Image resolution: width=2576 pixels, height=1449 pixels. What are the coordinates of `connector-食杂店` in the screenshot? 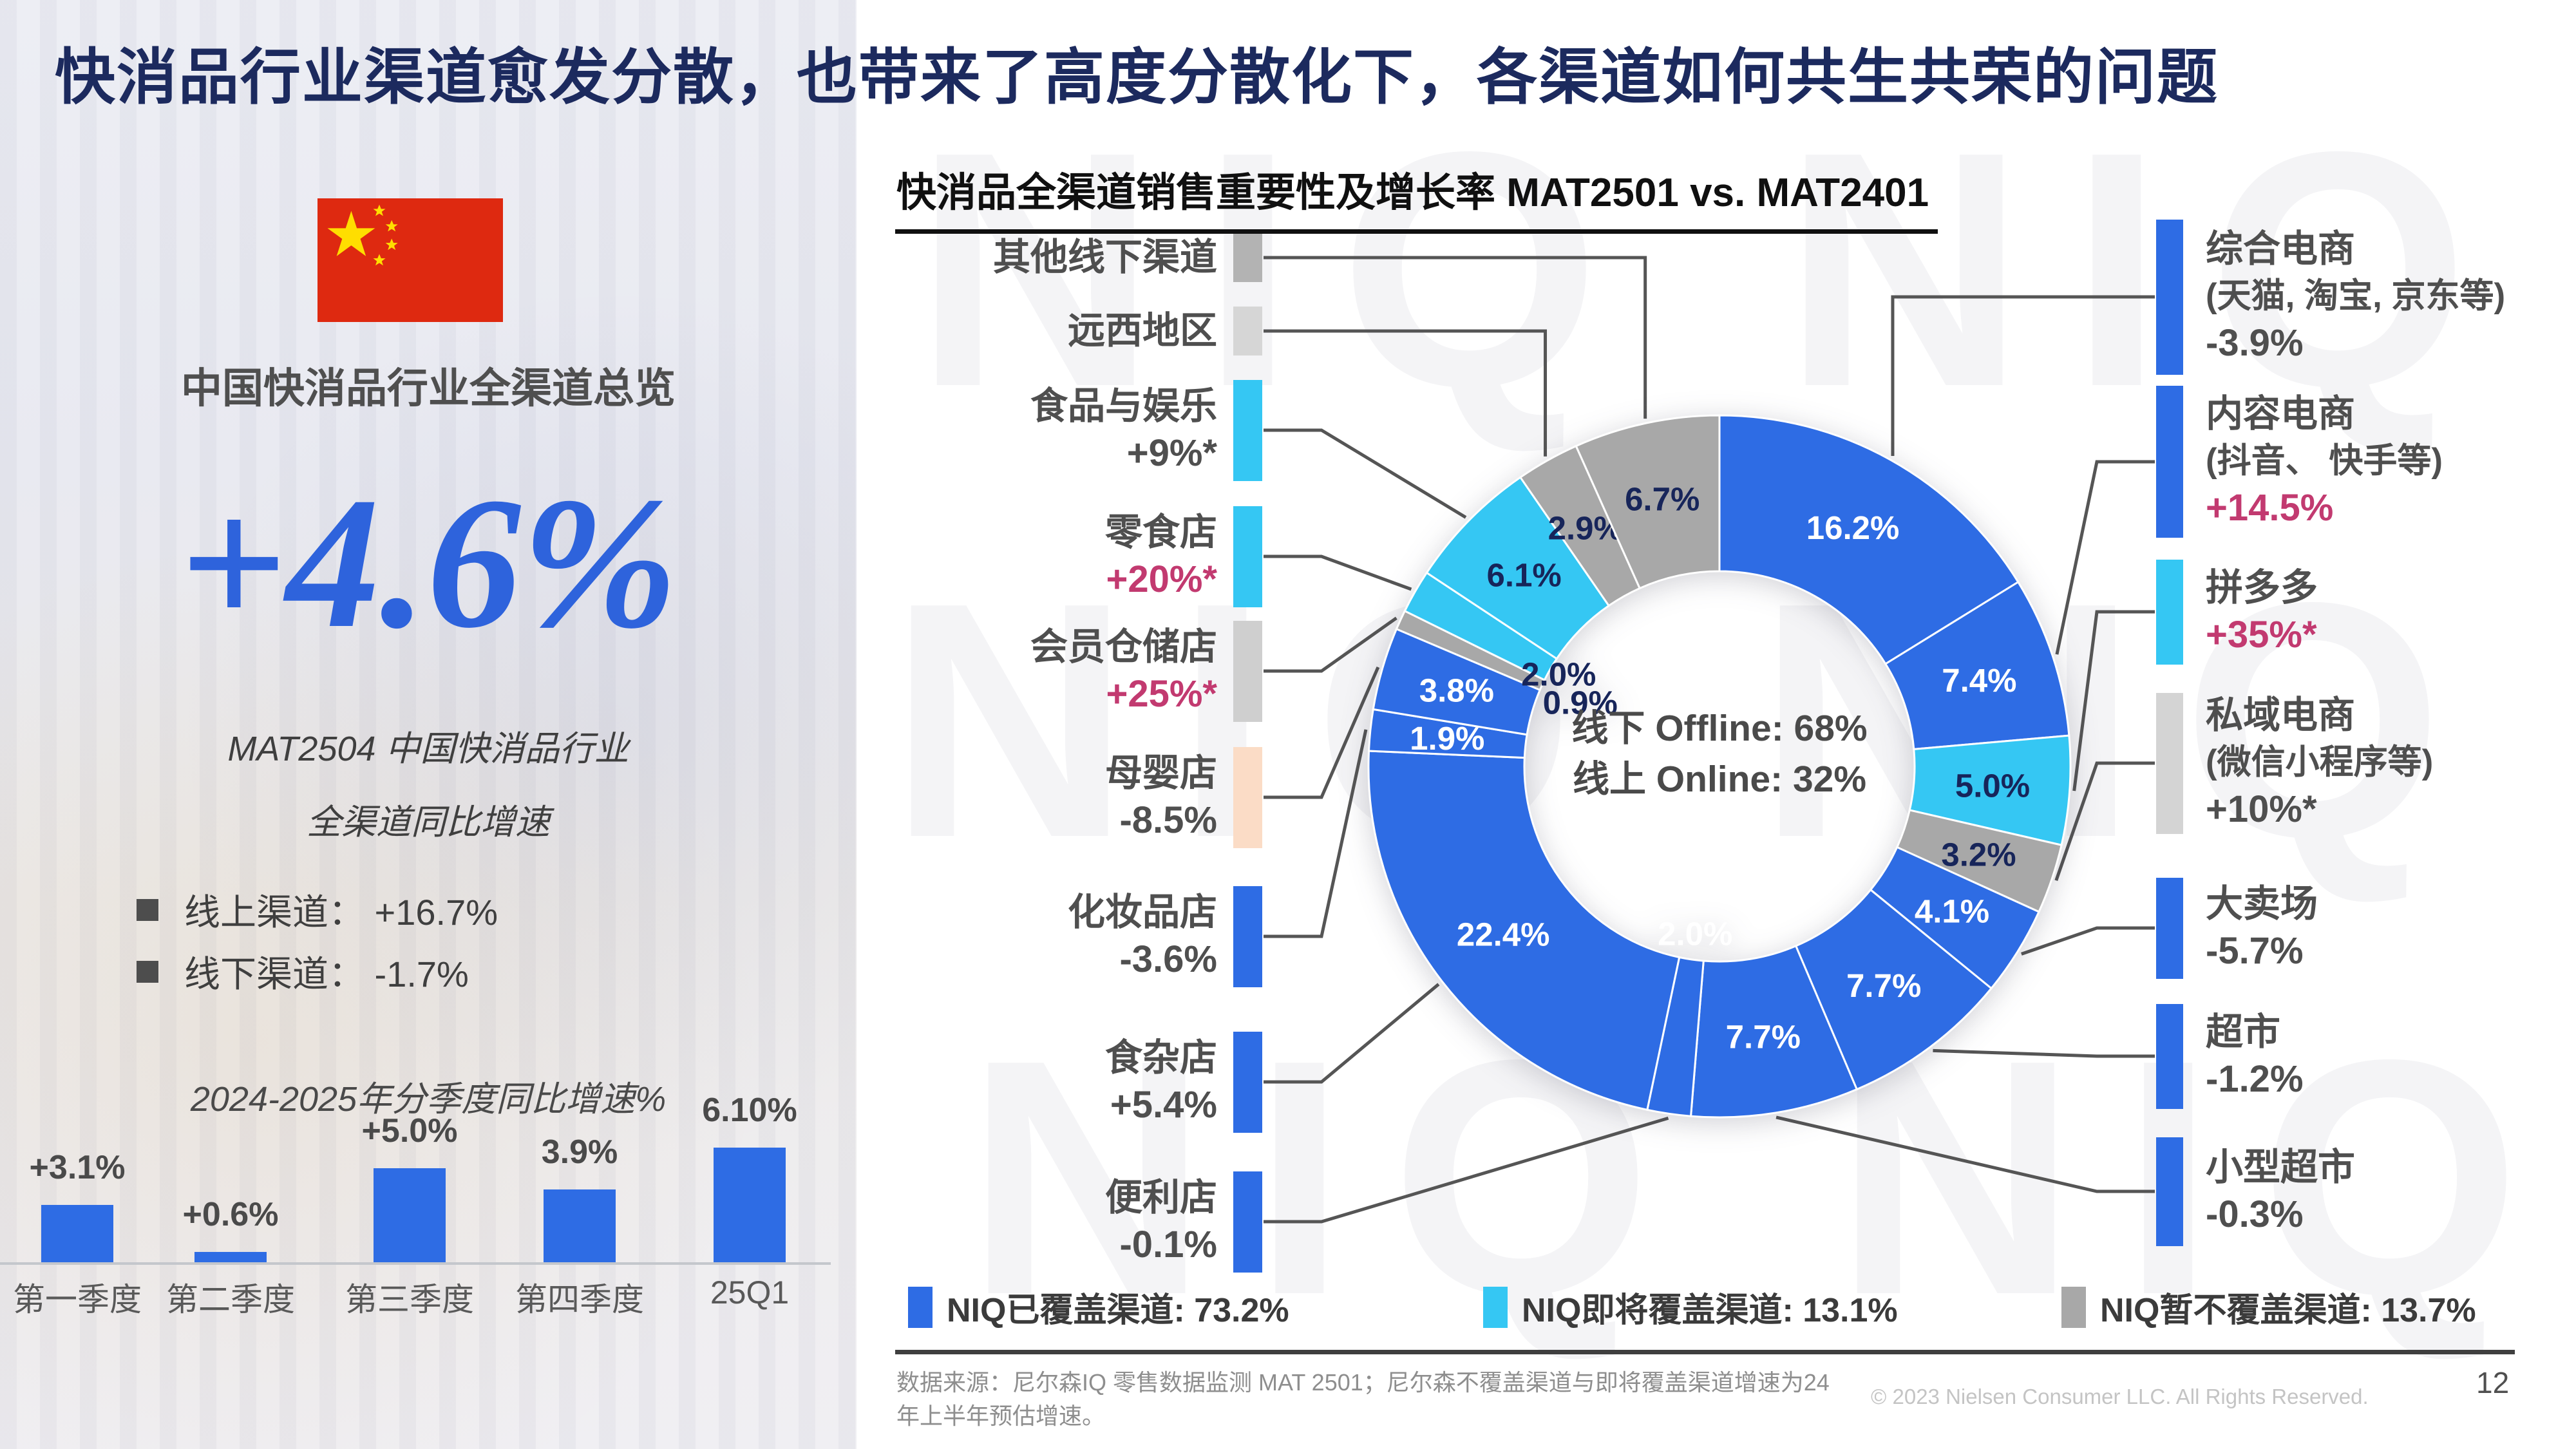 It's located at (1352, 1033).